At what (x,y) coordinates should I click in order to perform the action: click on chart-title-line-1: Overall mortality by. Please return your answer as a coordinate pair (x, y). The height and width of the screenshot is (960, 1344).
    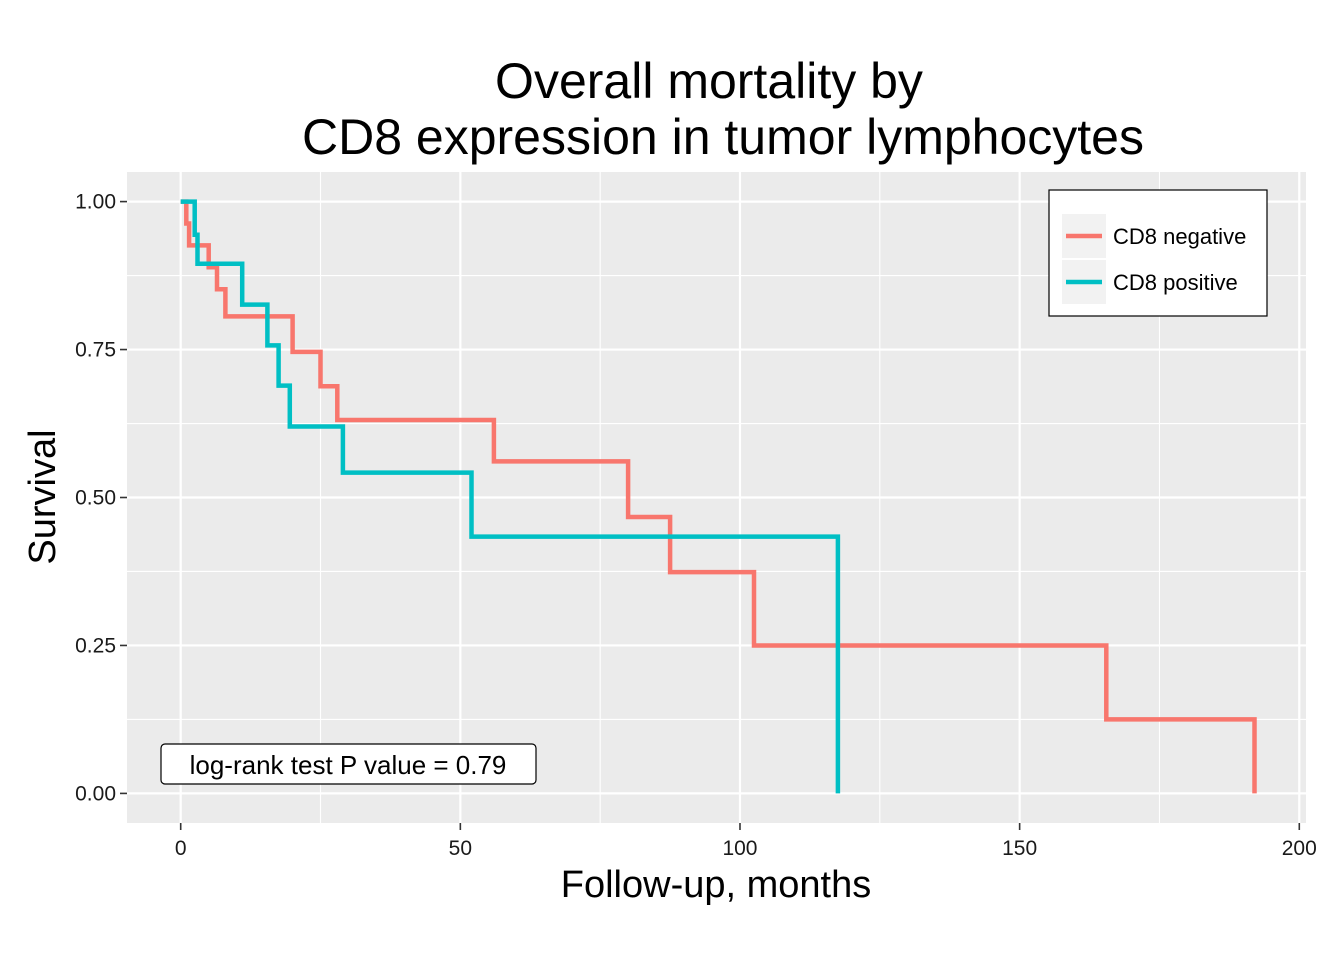
    Looking at the image, I should click on (709, 81).